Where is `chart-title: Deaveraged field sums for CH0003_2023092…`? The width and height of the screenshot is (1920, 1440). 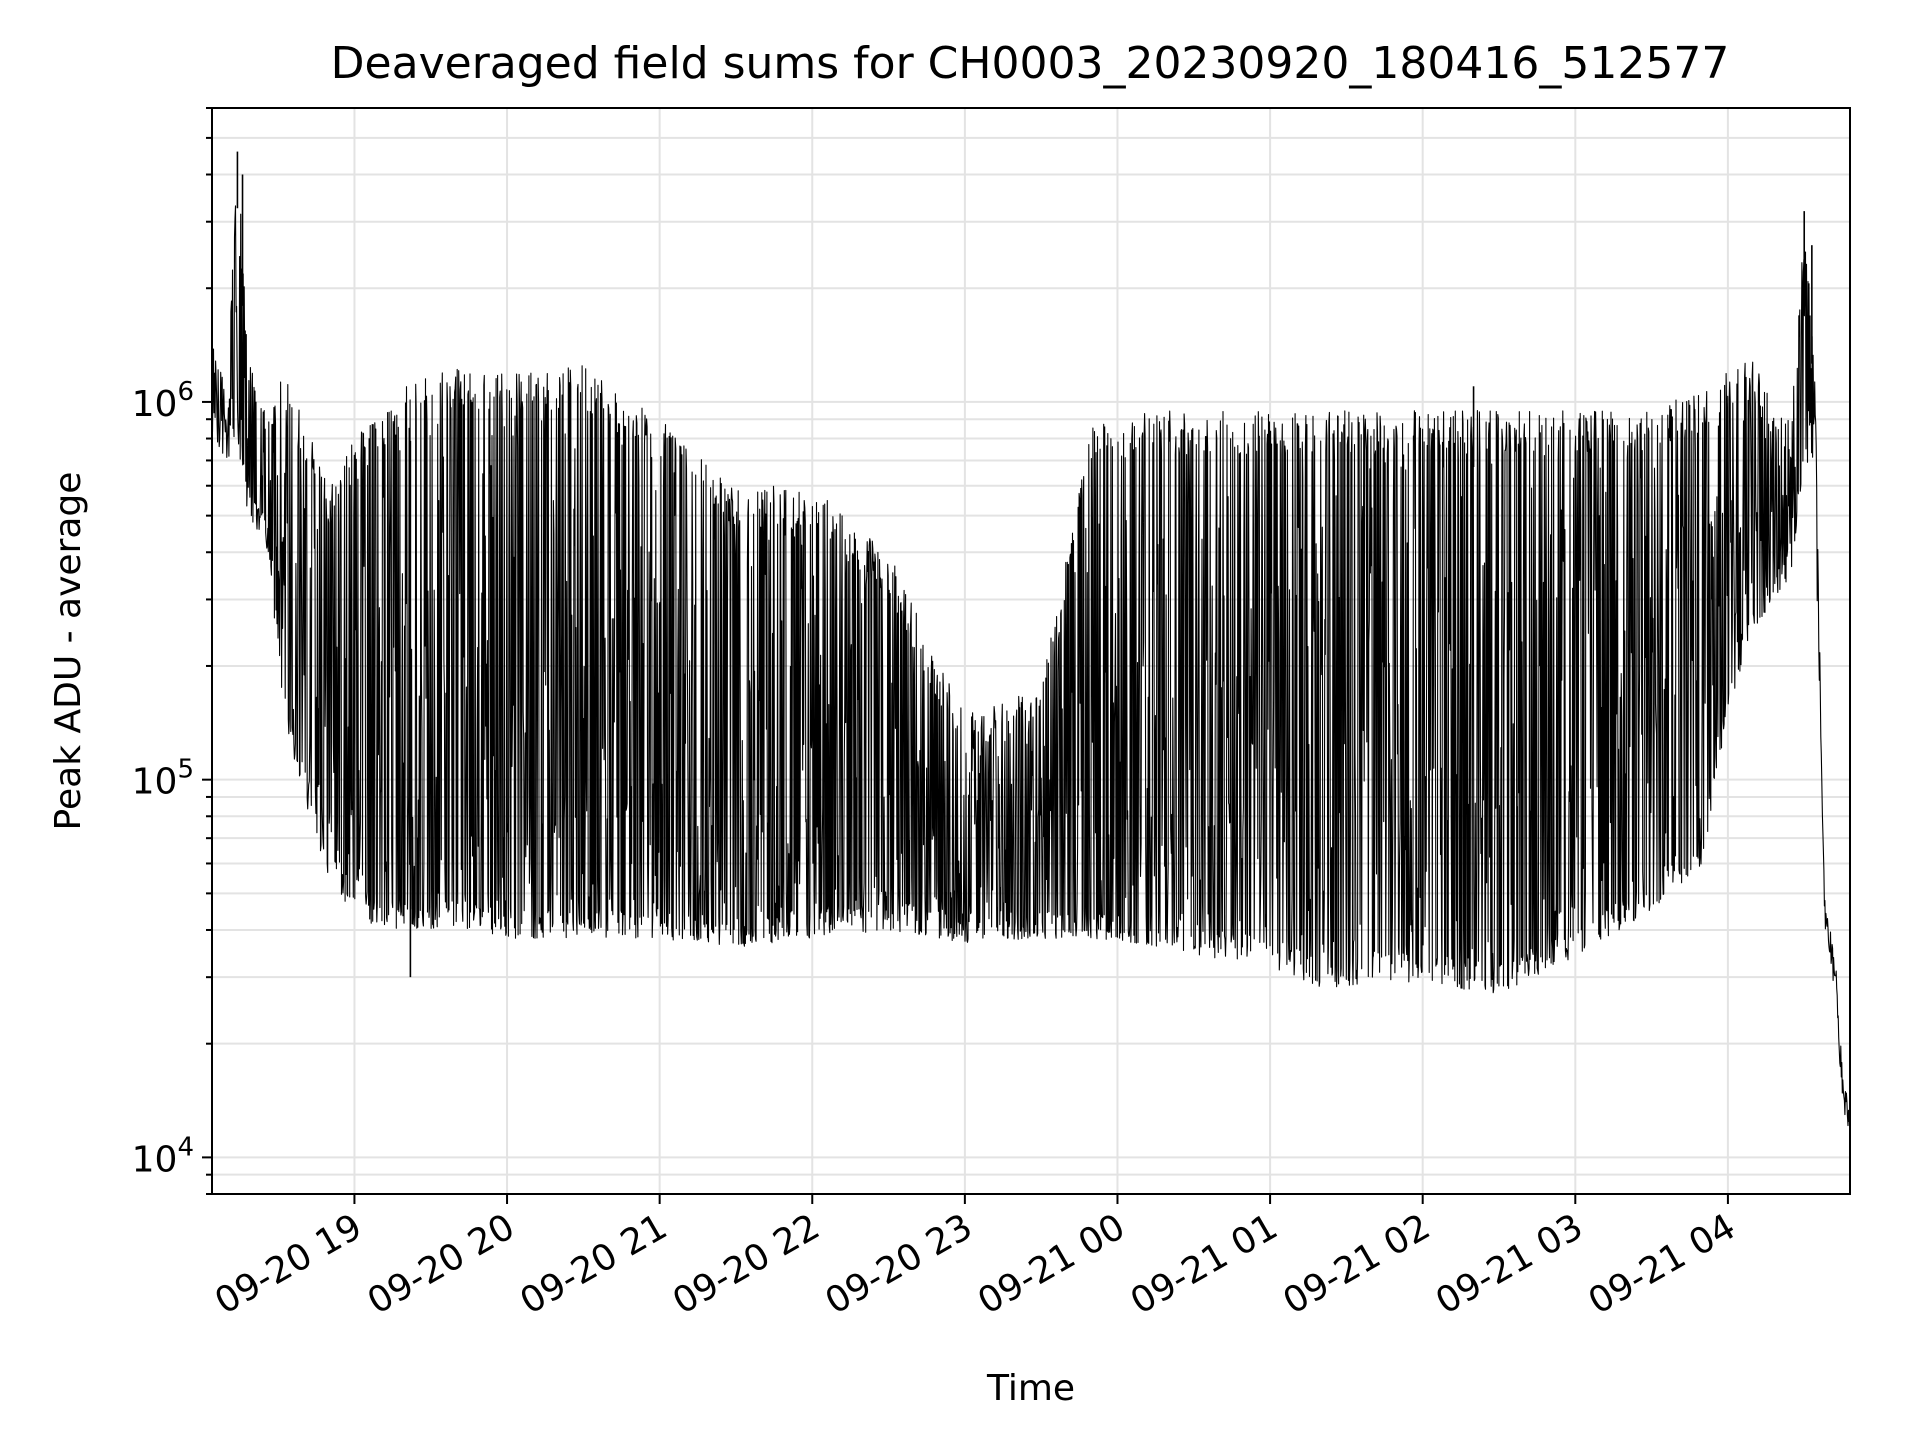 chart-title: Deaveraged field sums for CH0003_2023092… is located at coordinates (1030, 63).